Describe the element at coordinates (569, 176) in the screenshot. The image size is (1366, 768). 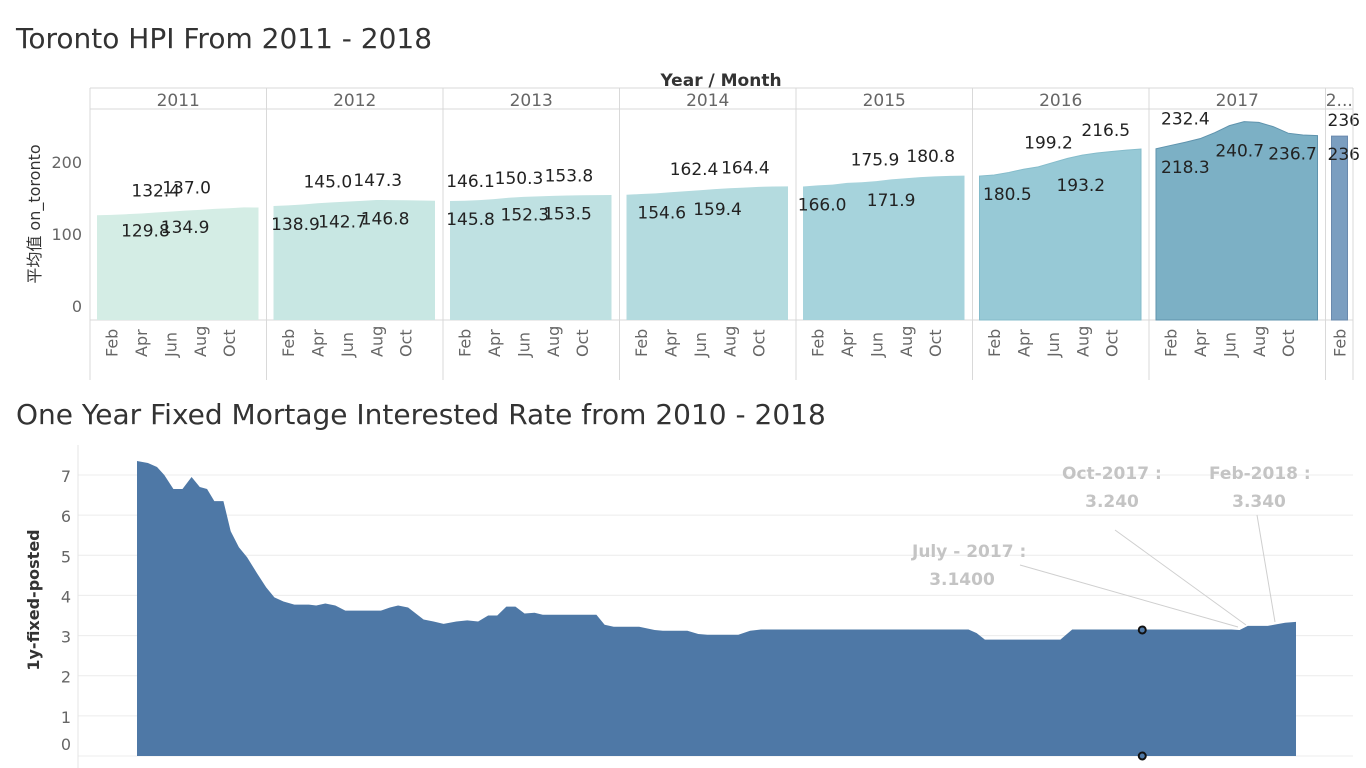
I see `hpi-data-label: 153.8` at that location.